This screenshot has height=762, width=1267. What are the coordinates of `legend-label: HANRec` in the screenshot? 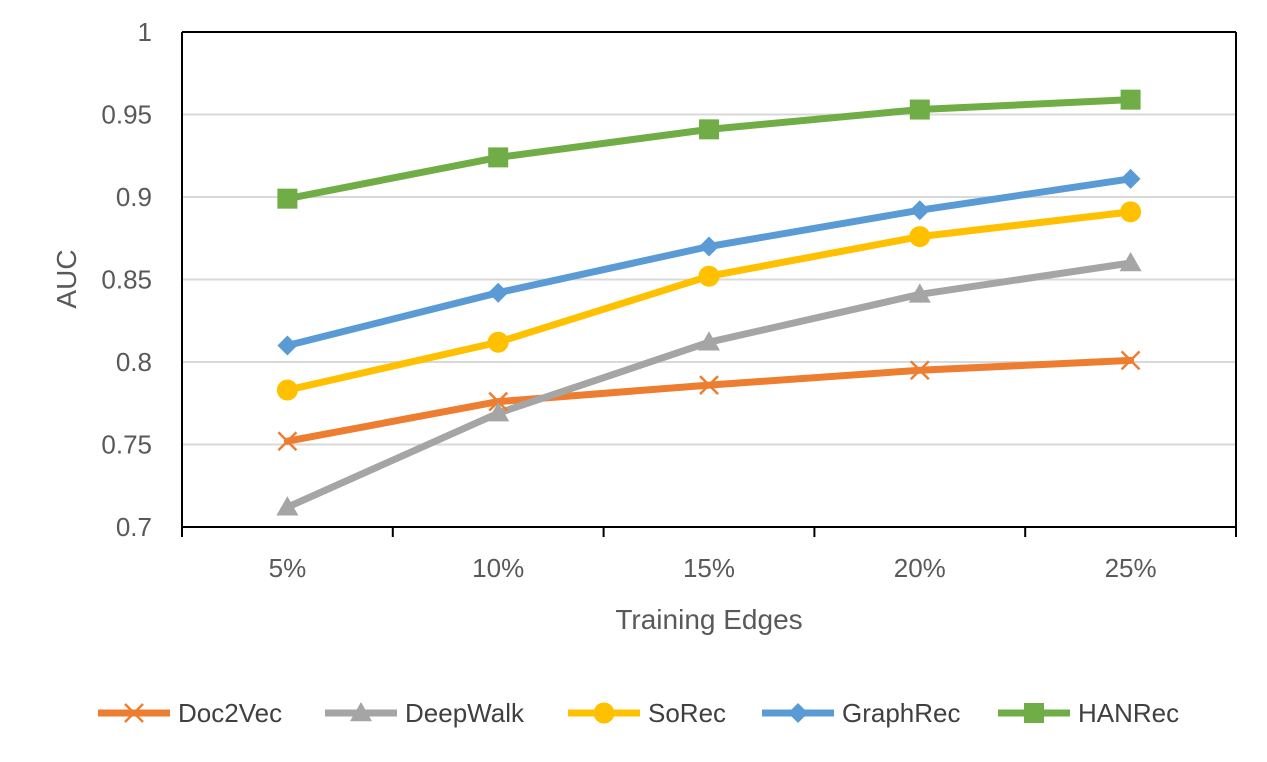 It's located at (1128, 713).